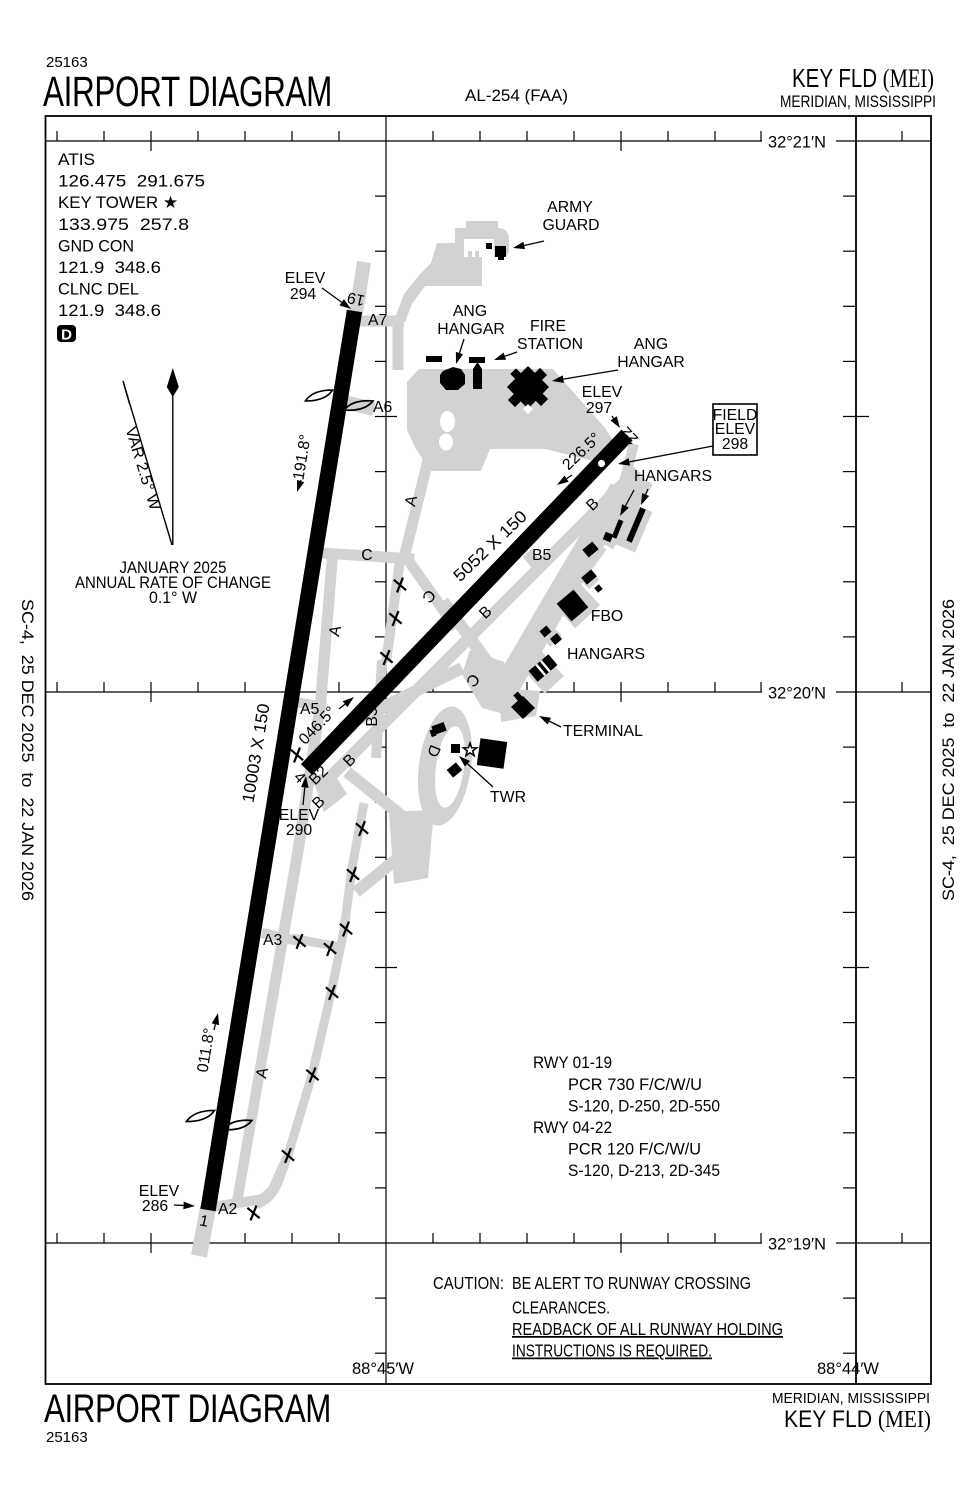  Describe the element at coordinates (516, 95) in the screenshot. I see `svg-text: AL-254 (FAA)` at that location.